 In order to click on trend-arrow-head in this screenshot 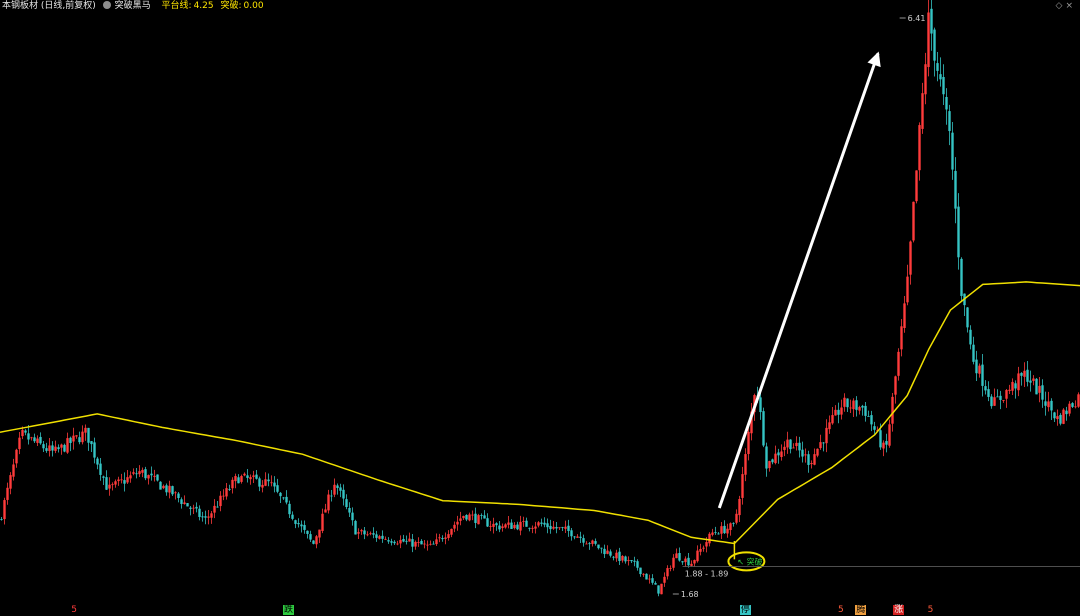, I will do `click(874, 59)`.